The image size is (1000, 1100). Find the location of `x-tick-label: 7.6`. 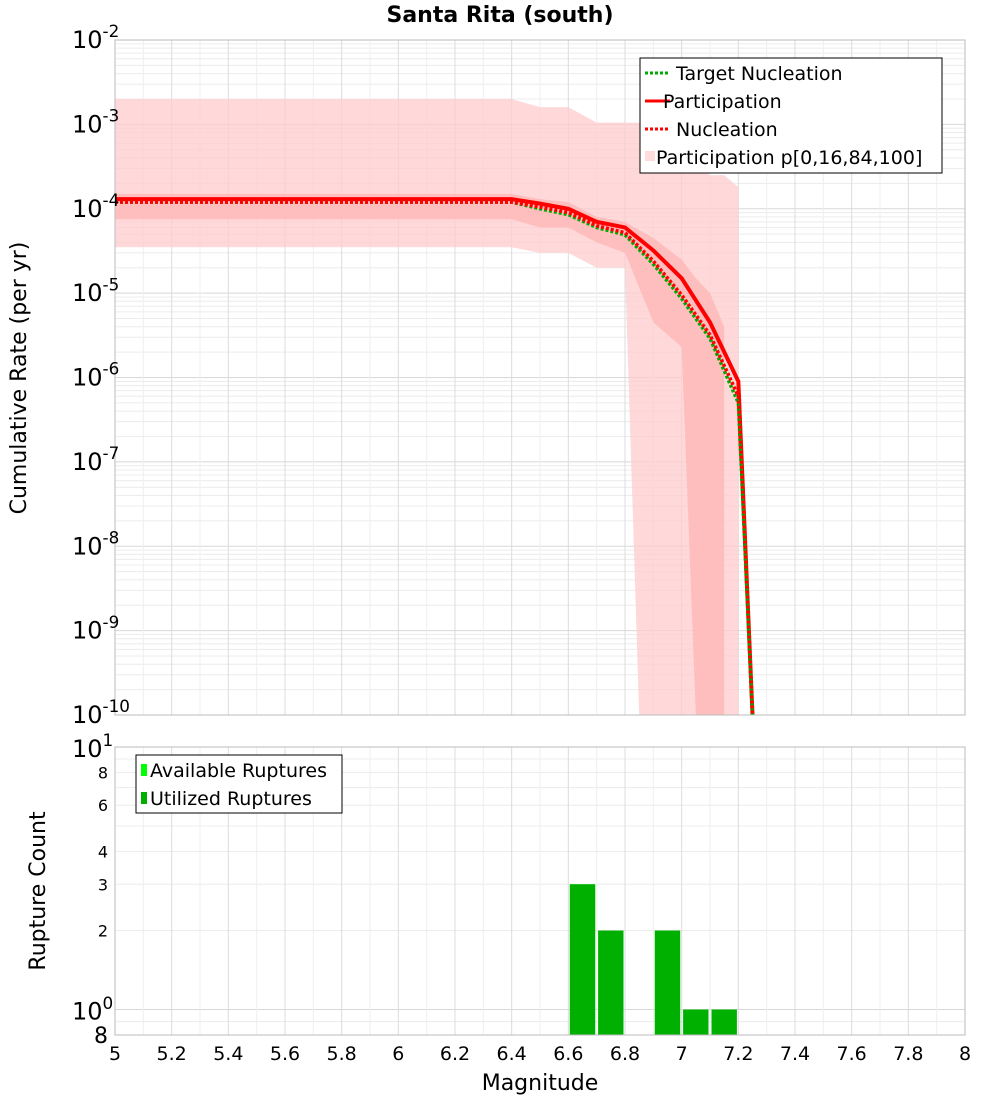

x-tick-label: 7.6 is located at coordinates (852, 1054).